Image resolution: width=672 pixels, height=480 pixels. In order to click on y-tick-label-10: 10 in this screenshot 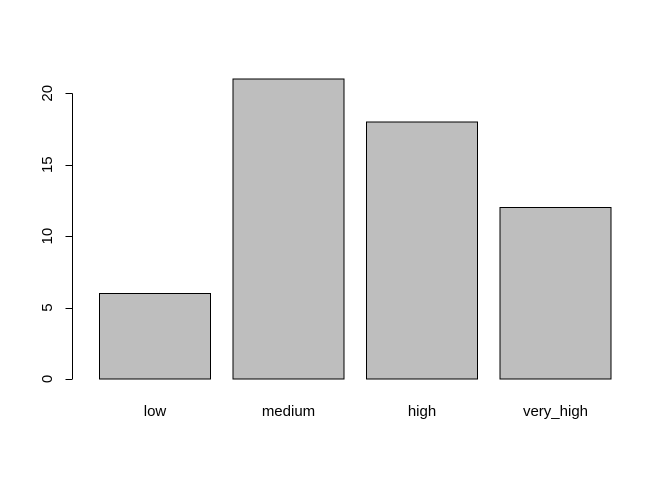, I will do `click(47, 236)`.